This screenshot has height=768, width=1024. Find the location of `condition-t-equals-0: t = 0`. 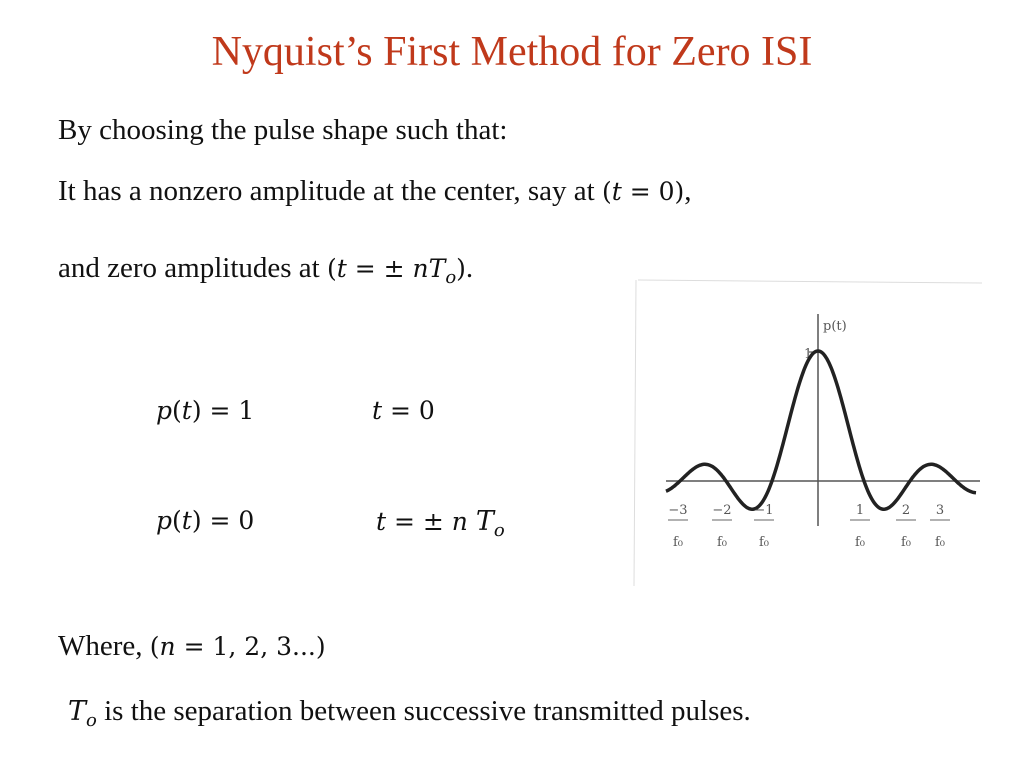

condition-t-equals-0: t = 0 is located at coordinates (403, 410).